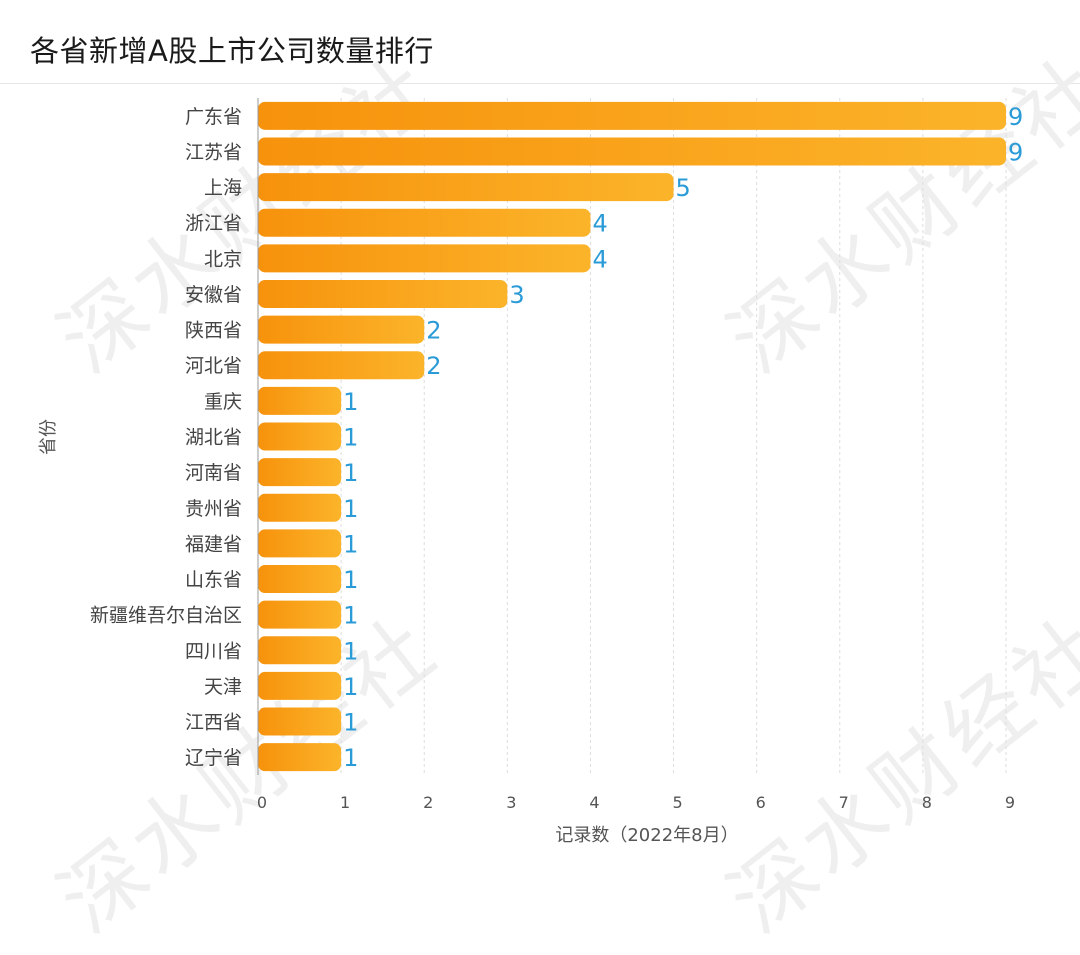 Image resolution: width=1080 pixels, height=955 pixels. I want to click on category-label: 天津, so click(223, 687).